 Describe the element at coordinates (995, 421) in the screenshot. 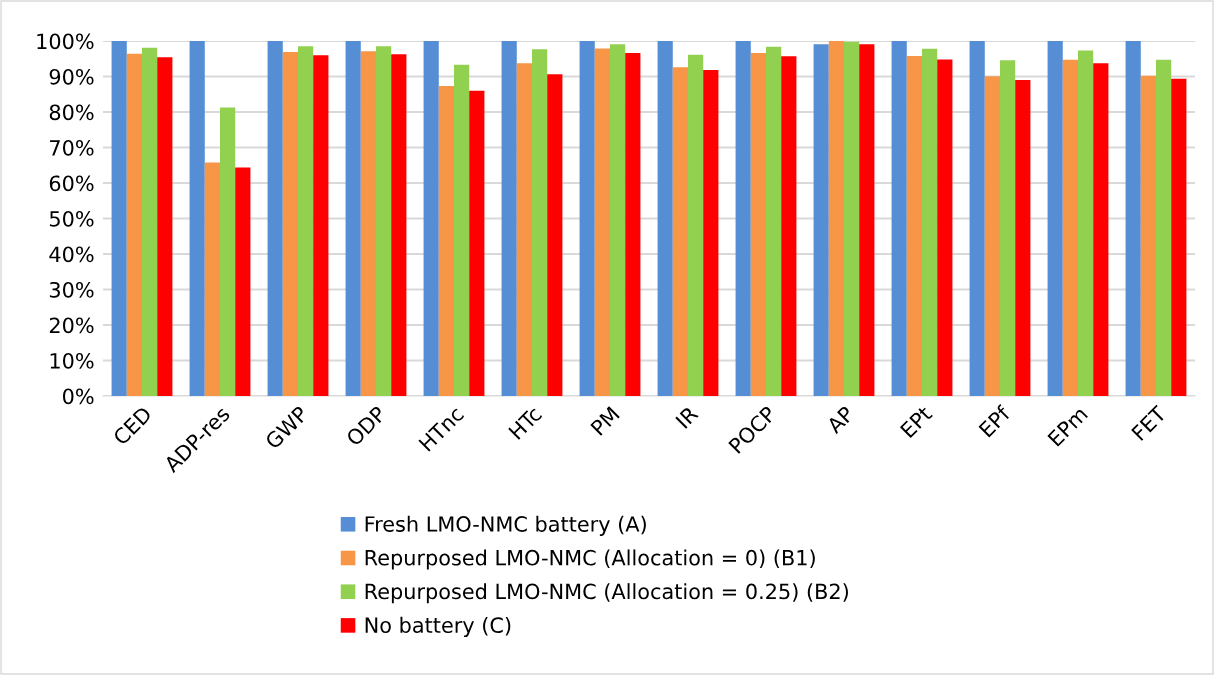

I see `x-tick-label: EPf` at that location.